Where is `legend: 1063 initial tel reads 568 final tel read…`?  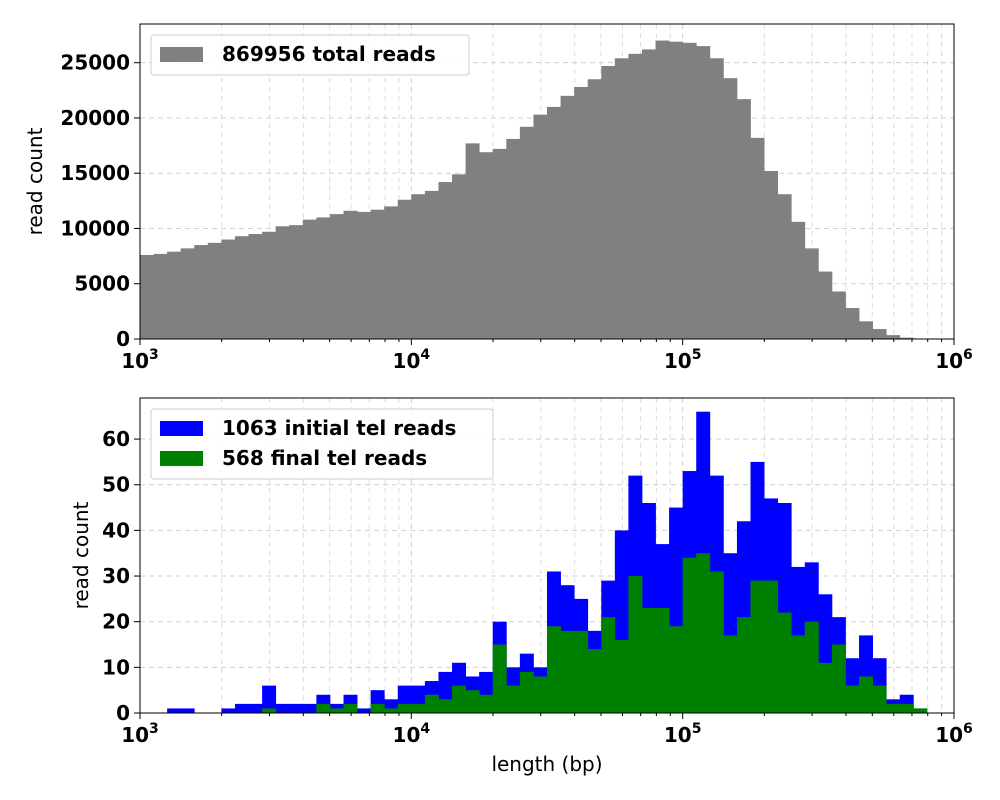
legend: 1063 initial tel reads 568 final tel read… is located at coordinates (322, 444).